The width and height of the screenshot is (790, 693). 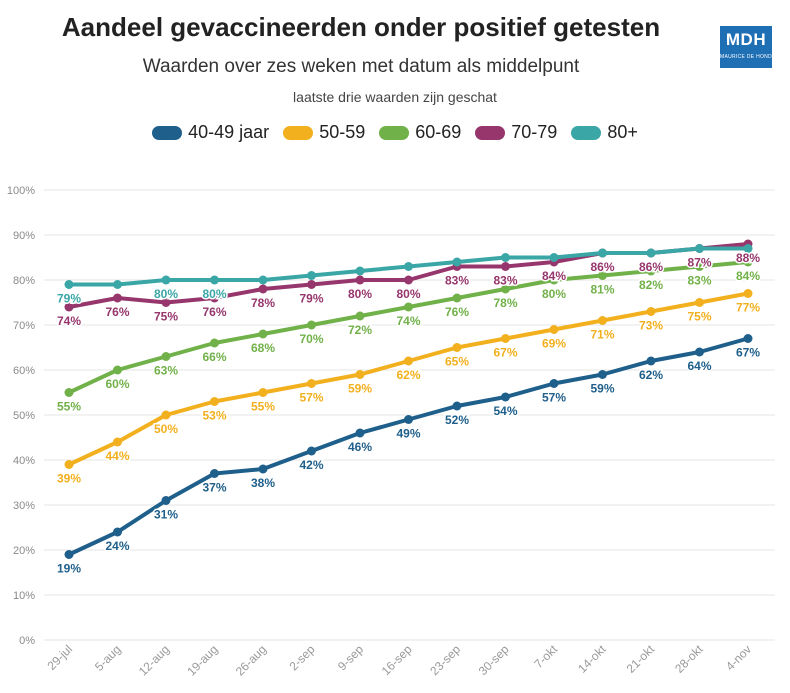 What do you see at coordinates (408, 375) in the screenshot?
I see `data-label: 62%` at bounding box center [408, 375].